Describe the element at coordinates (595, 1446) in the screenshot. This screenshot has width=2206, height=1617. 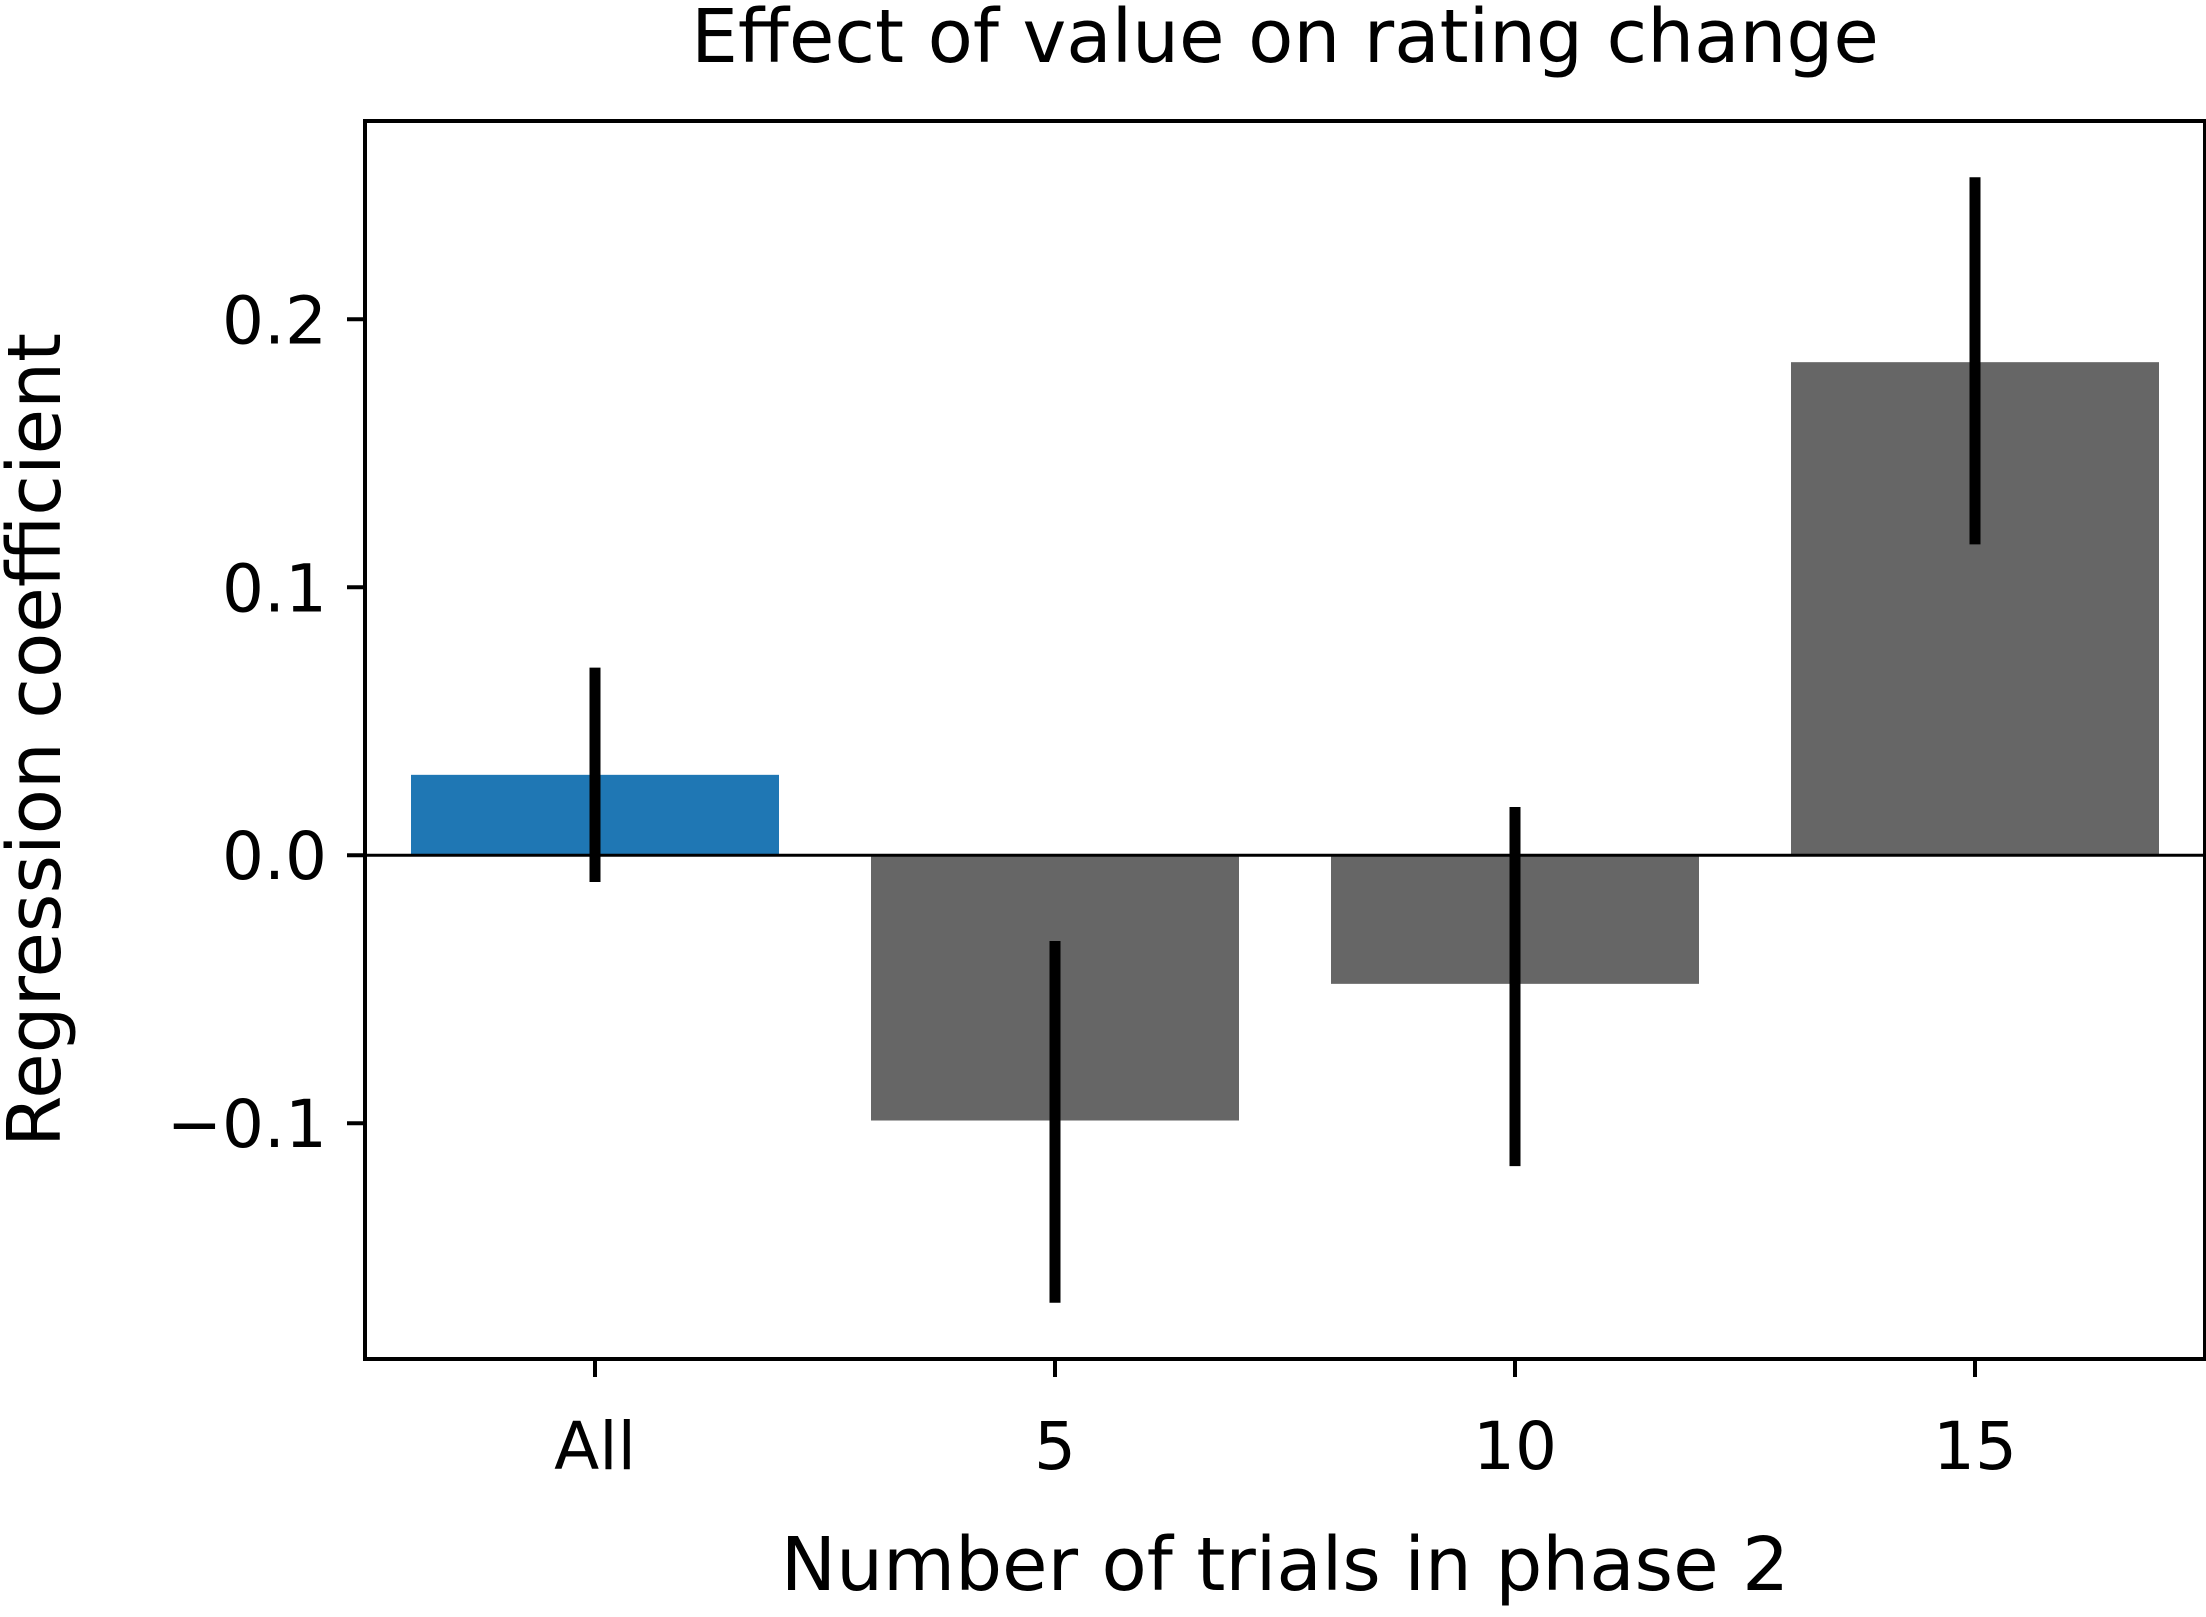
I see `x-tick-label-All: All` at that location.